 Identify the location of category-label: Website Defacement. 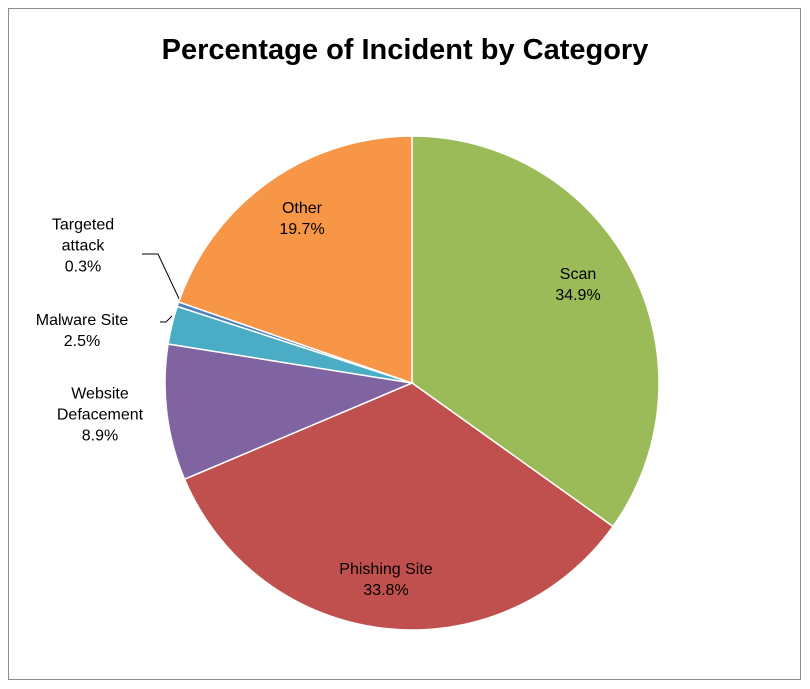
(100, 404).